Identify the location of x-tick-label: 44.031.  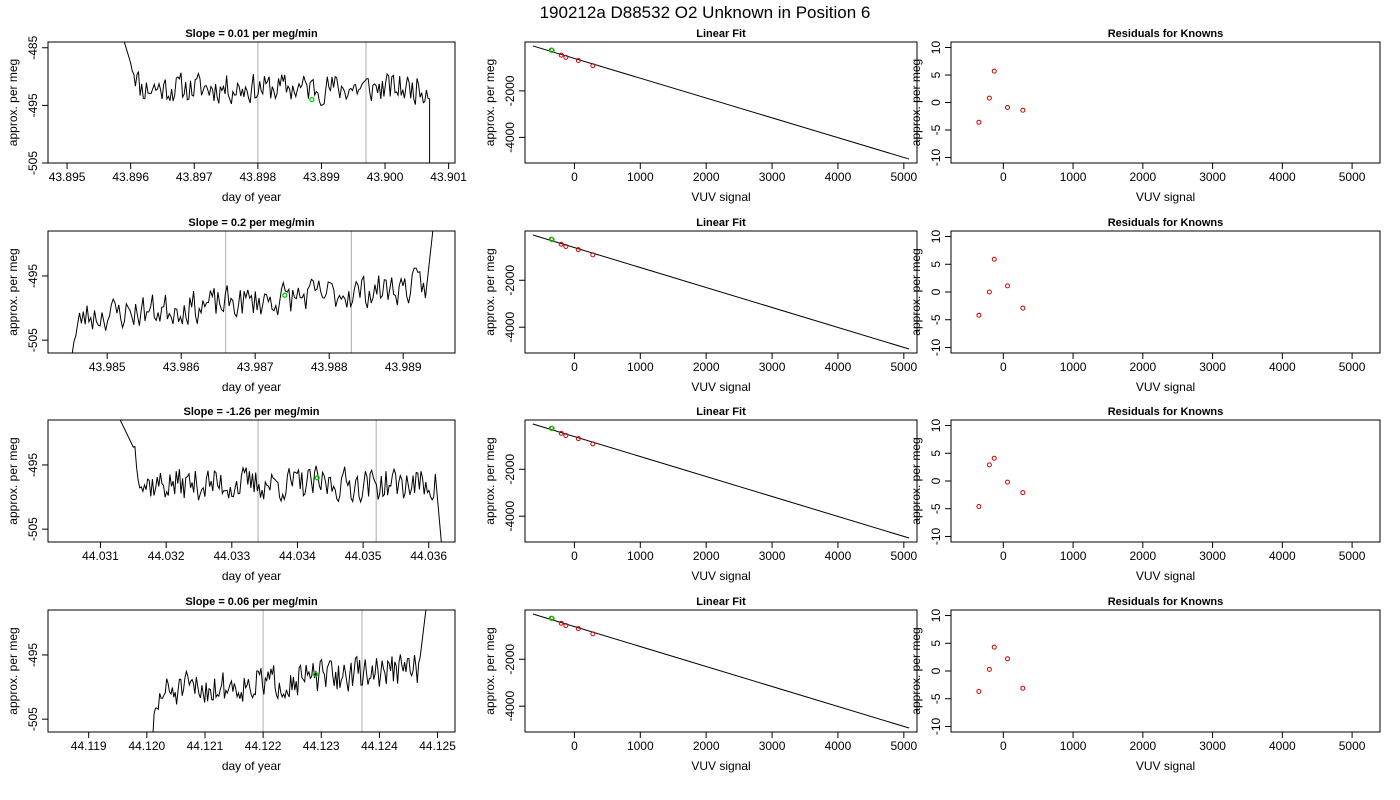
(100, 556).